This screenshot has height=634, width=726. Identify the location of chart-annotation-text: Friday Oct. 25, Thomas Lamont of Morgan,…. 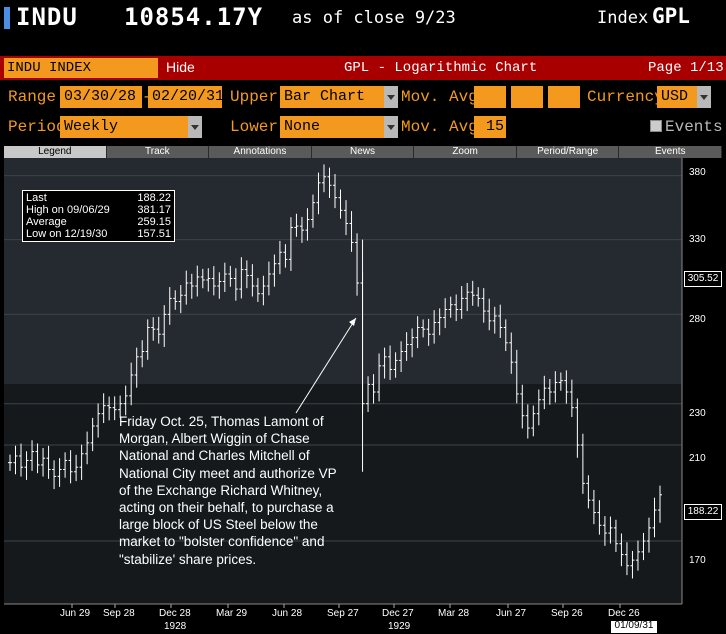
(228, 490).